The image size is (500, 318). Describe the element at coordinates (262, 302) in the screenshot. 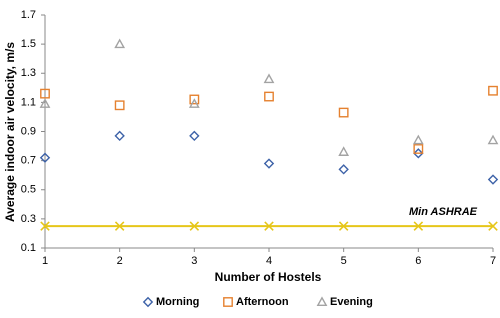

I see `legend-label: Afternoon` at that location.